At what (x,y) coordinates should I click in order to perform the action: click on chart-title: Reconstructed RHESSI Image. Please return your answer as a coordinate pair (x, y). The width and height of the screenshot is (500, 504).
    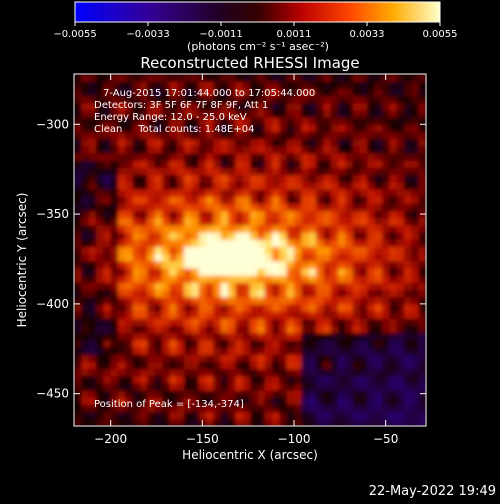
    Looking at the image, I should click on (249, 63).